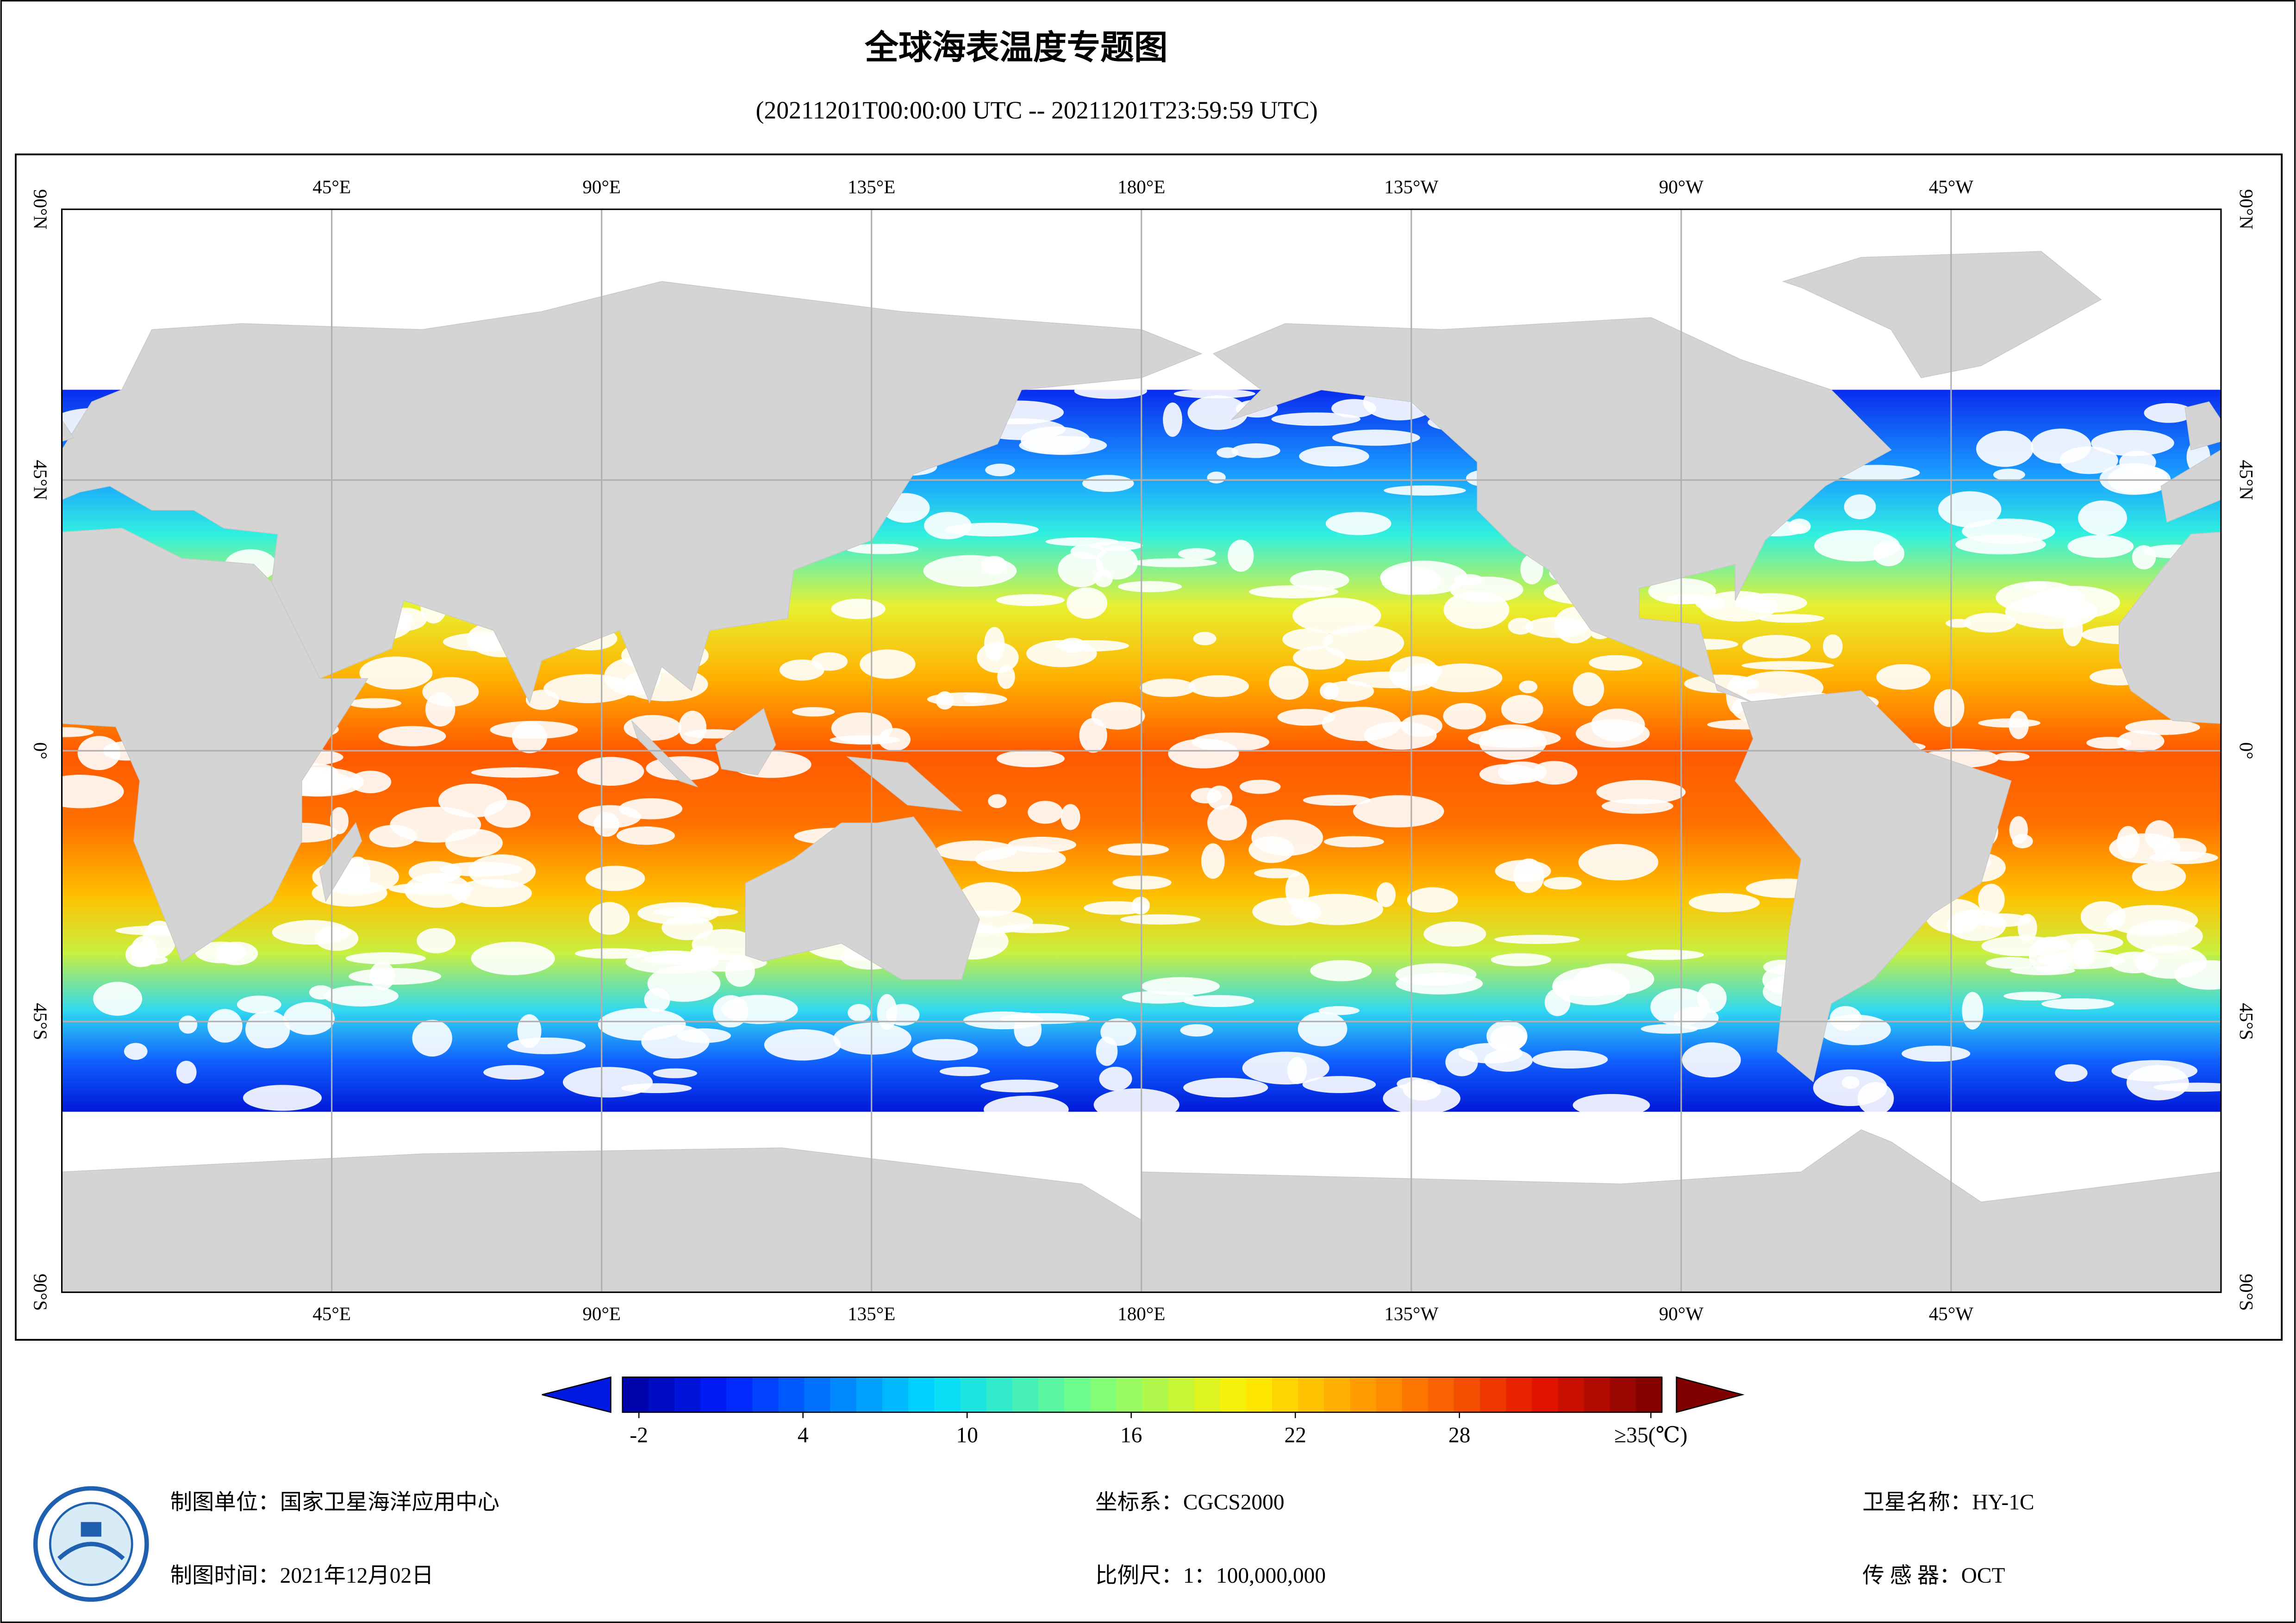 Image resolution: width=2296 pixels, height=1623 pixels. What do you see at coordinates (331, 186) in the screenshot?
I see `lon-label: 45°E` at bounding box center [331, 186].